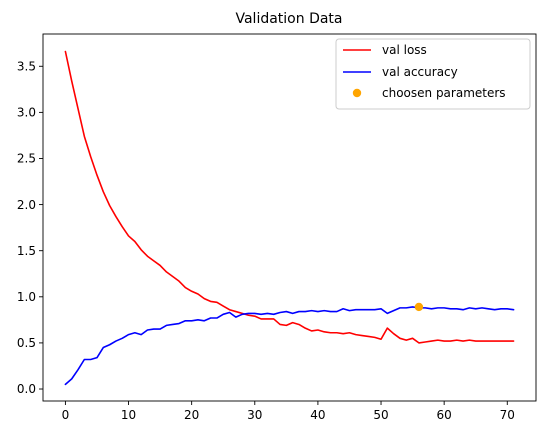 The image size is (547, 435). What do you see at coordinates (128, 415) in the screenshot?
I see `x-tick-label: 10` at bounding box center [128, 415].